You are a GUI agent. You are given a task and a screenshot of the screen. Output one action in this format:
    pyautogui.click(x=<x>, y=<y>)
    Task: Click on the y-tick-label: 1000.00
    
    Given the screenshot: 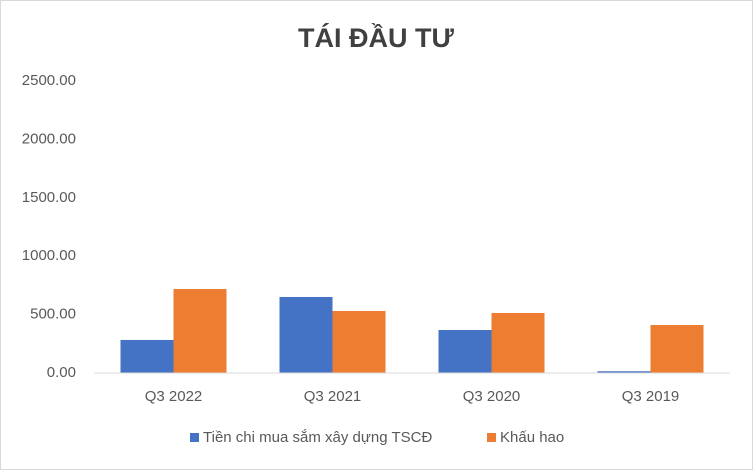 What is the action you would take?
    pyautogui.click(x=49, y=255)
    